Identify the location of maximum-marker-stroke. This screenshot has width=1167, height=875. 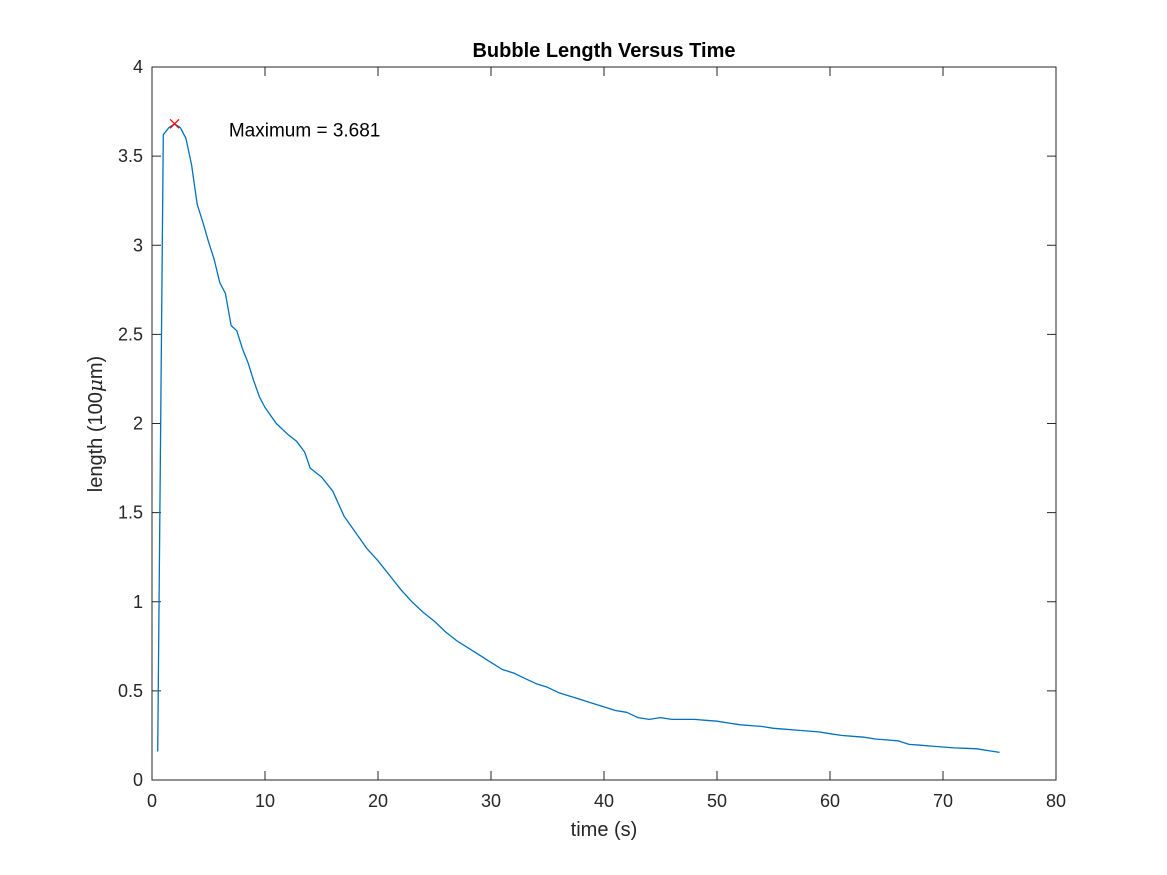
(174, 123).